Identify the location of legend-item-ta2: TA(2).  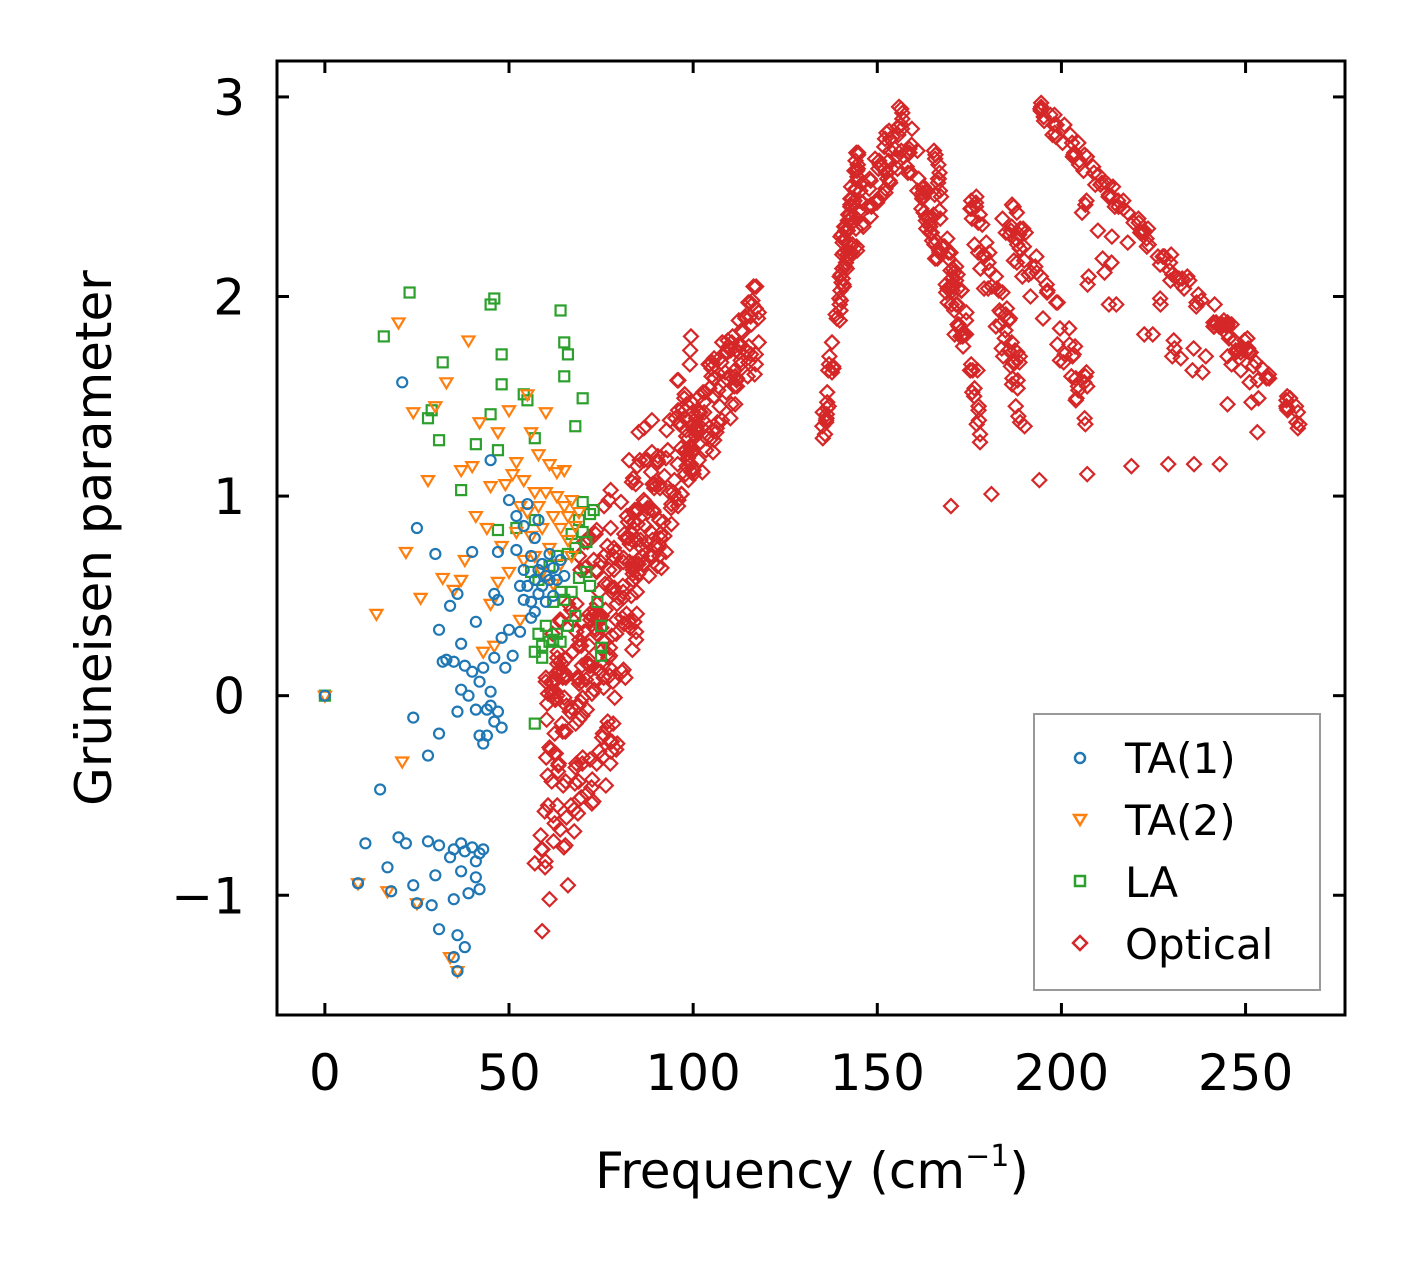
(1153, 820).